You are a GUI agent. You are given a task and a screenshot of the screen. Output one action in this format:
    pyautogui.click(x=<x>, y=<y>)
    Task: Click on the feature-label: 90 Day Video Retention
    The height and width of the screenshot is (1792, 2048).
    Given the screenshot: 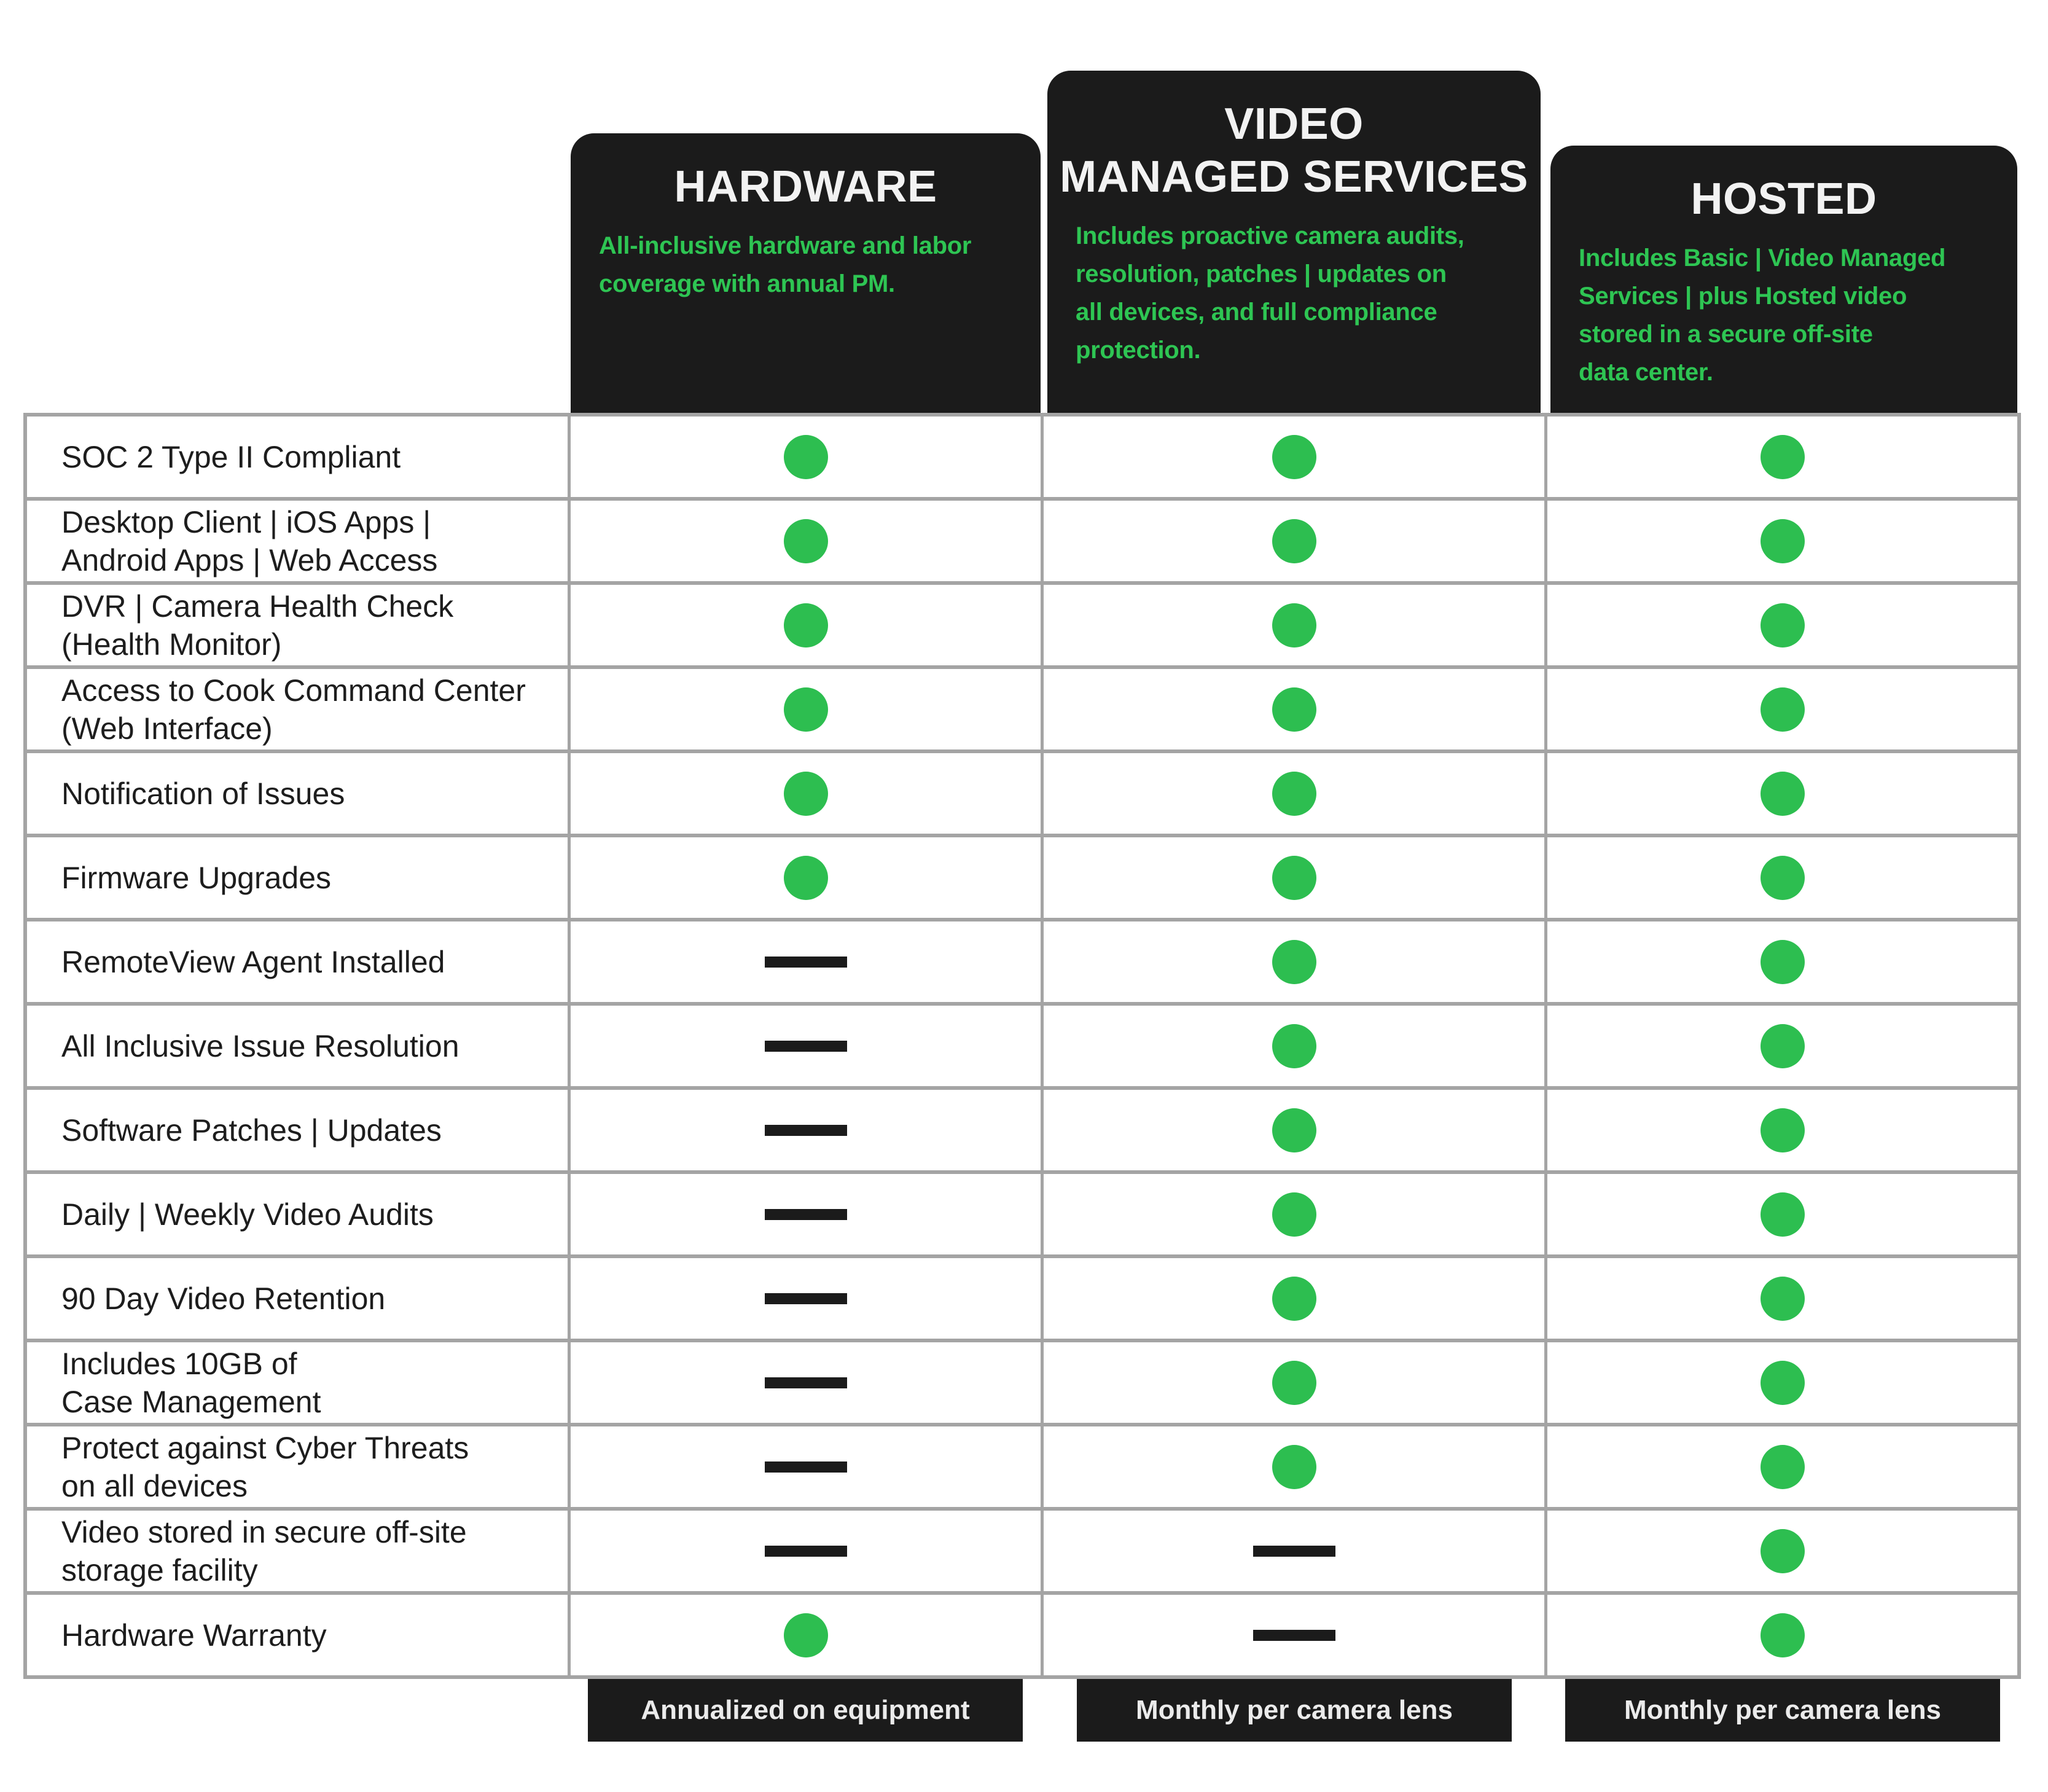 What is the action you would take?
    pyautogui.click(x=297, y=1298)
    